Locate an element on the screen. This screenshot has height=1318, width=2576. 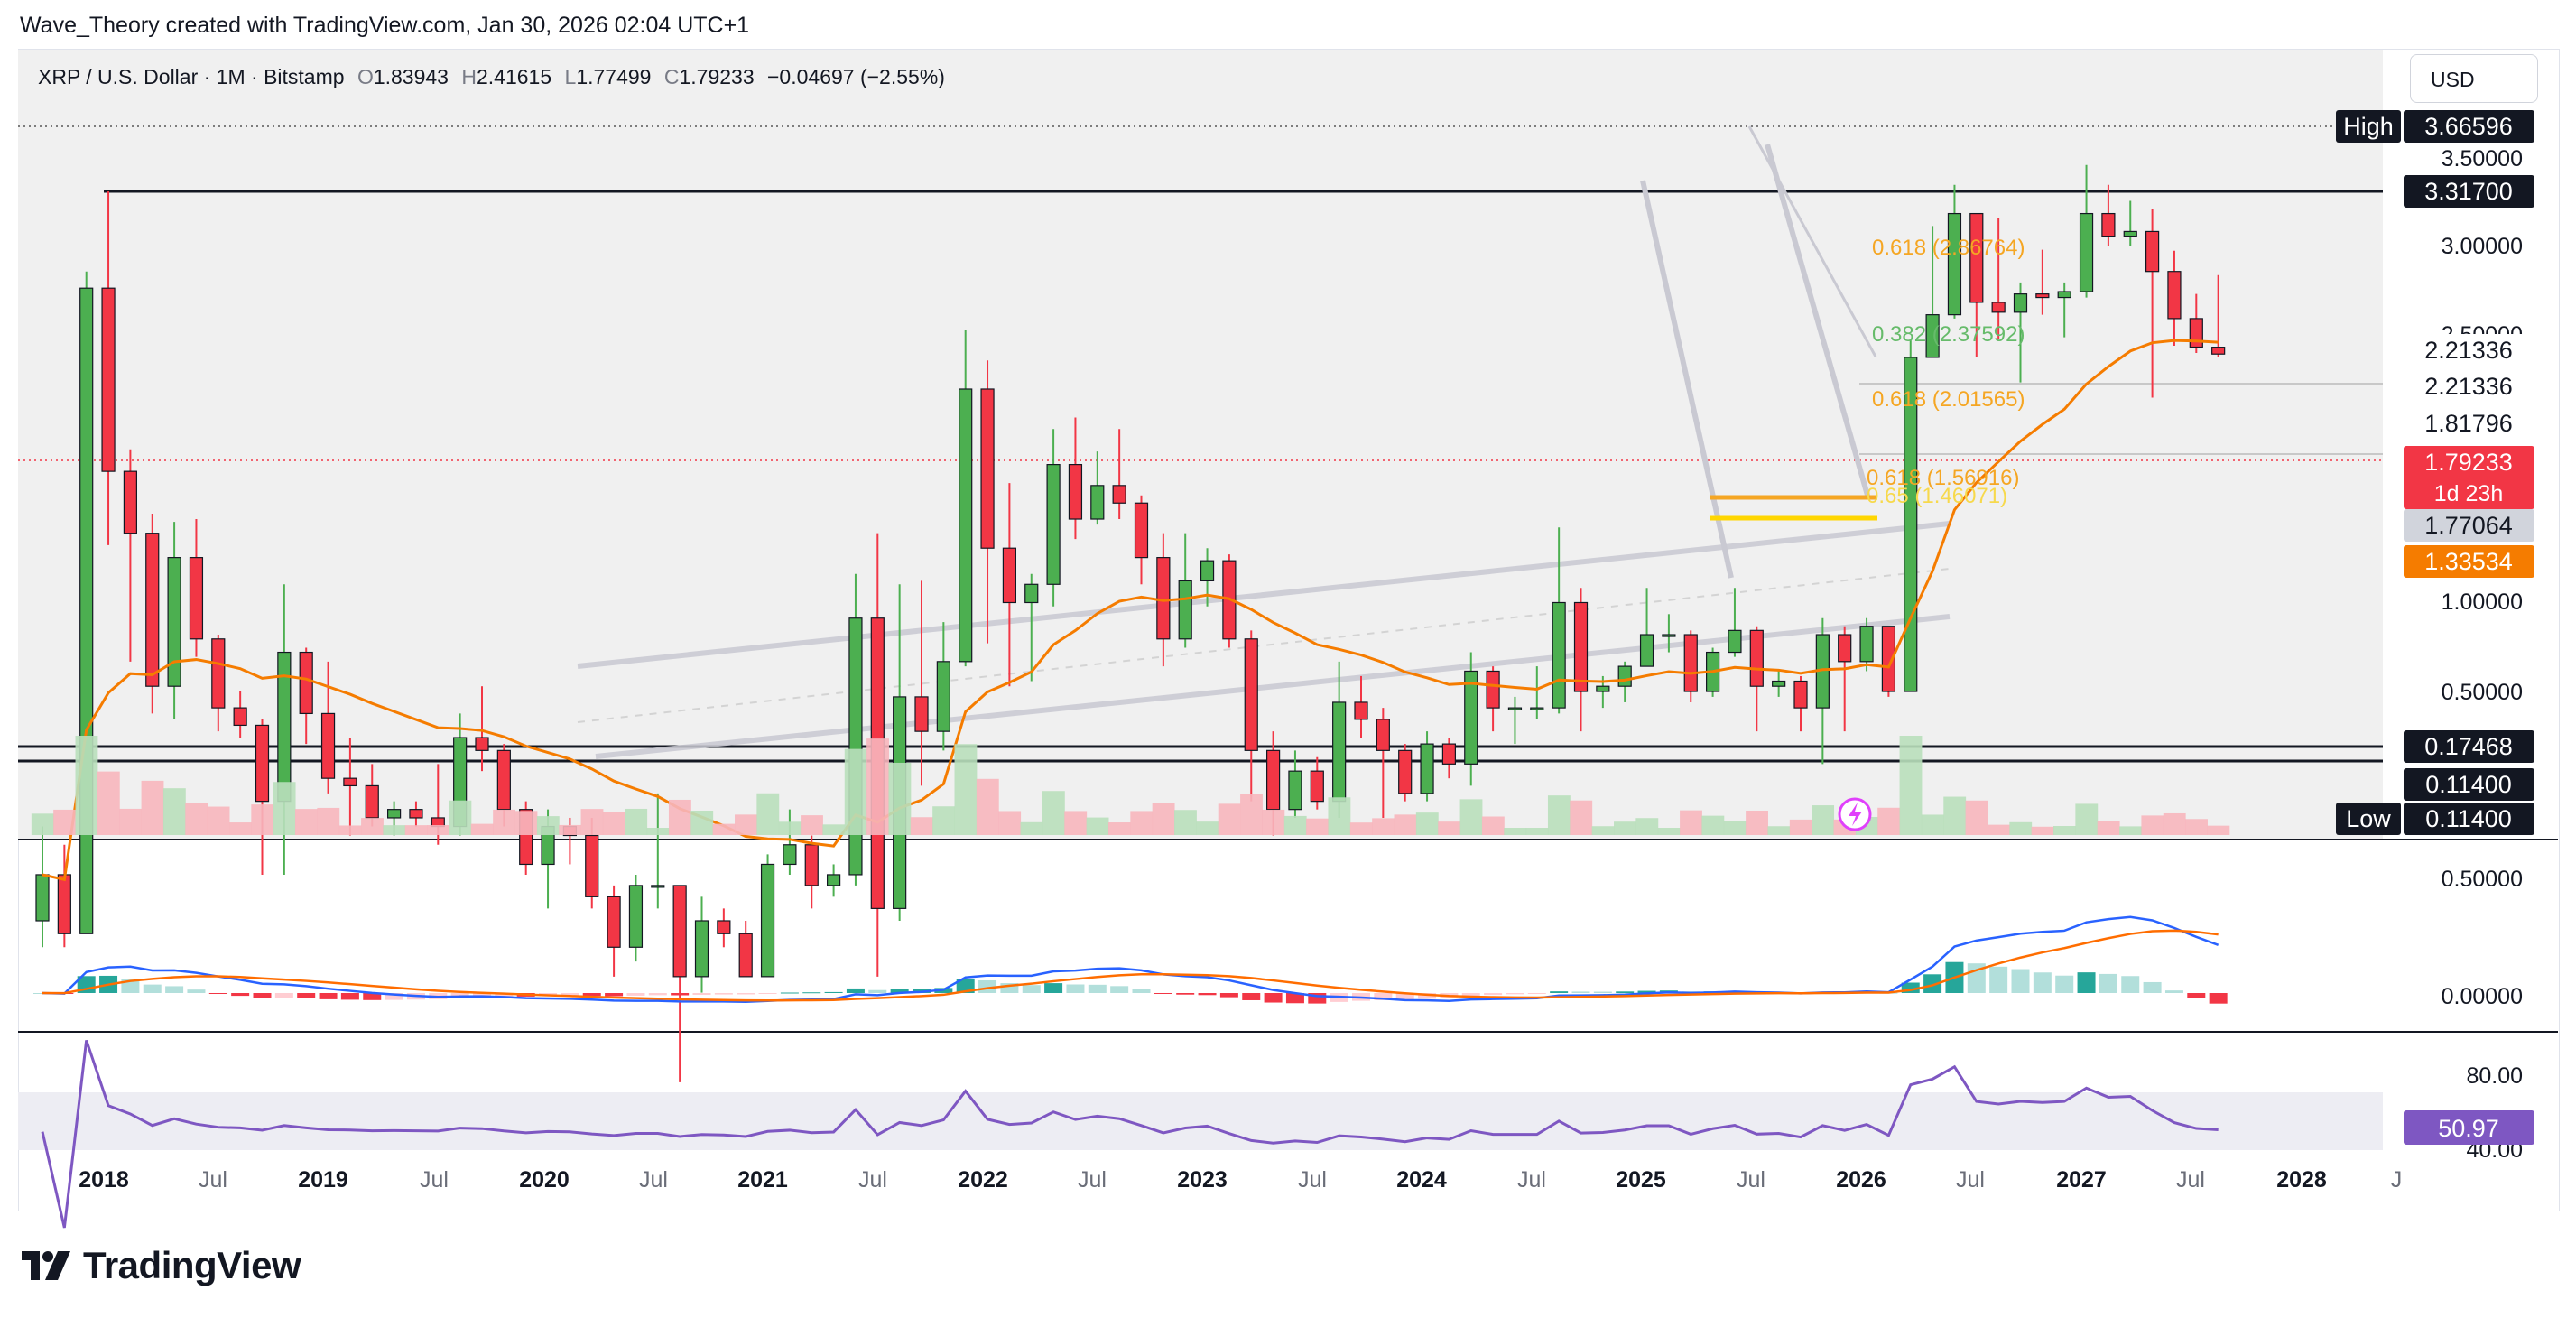
wedge-line is located at coordinates (1818, 322).